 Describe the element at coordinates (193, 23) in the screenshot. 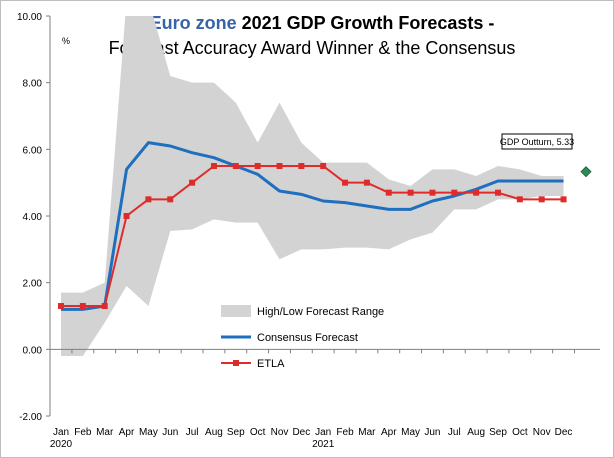

I see `chart-title-highlight: Euro zone` at that location.